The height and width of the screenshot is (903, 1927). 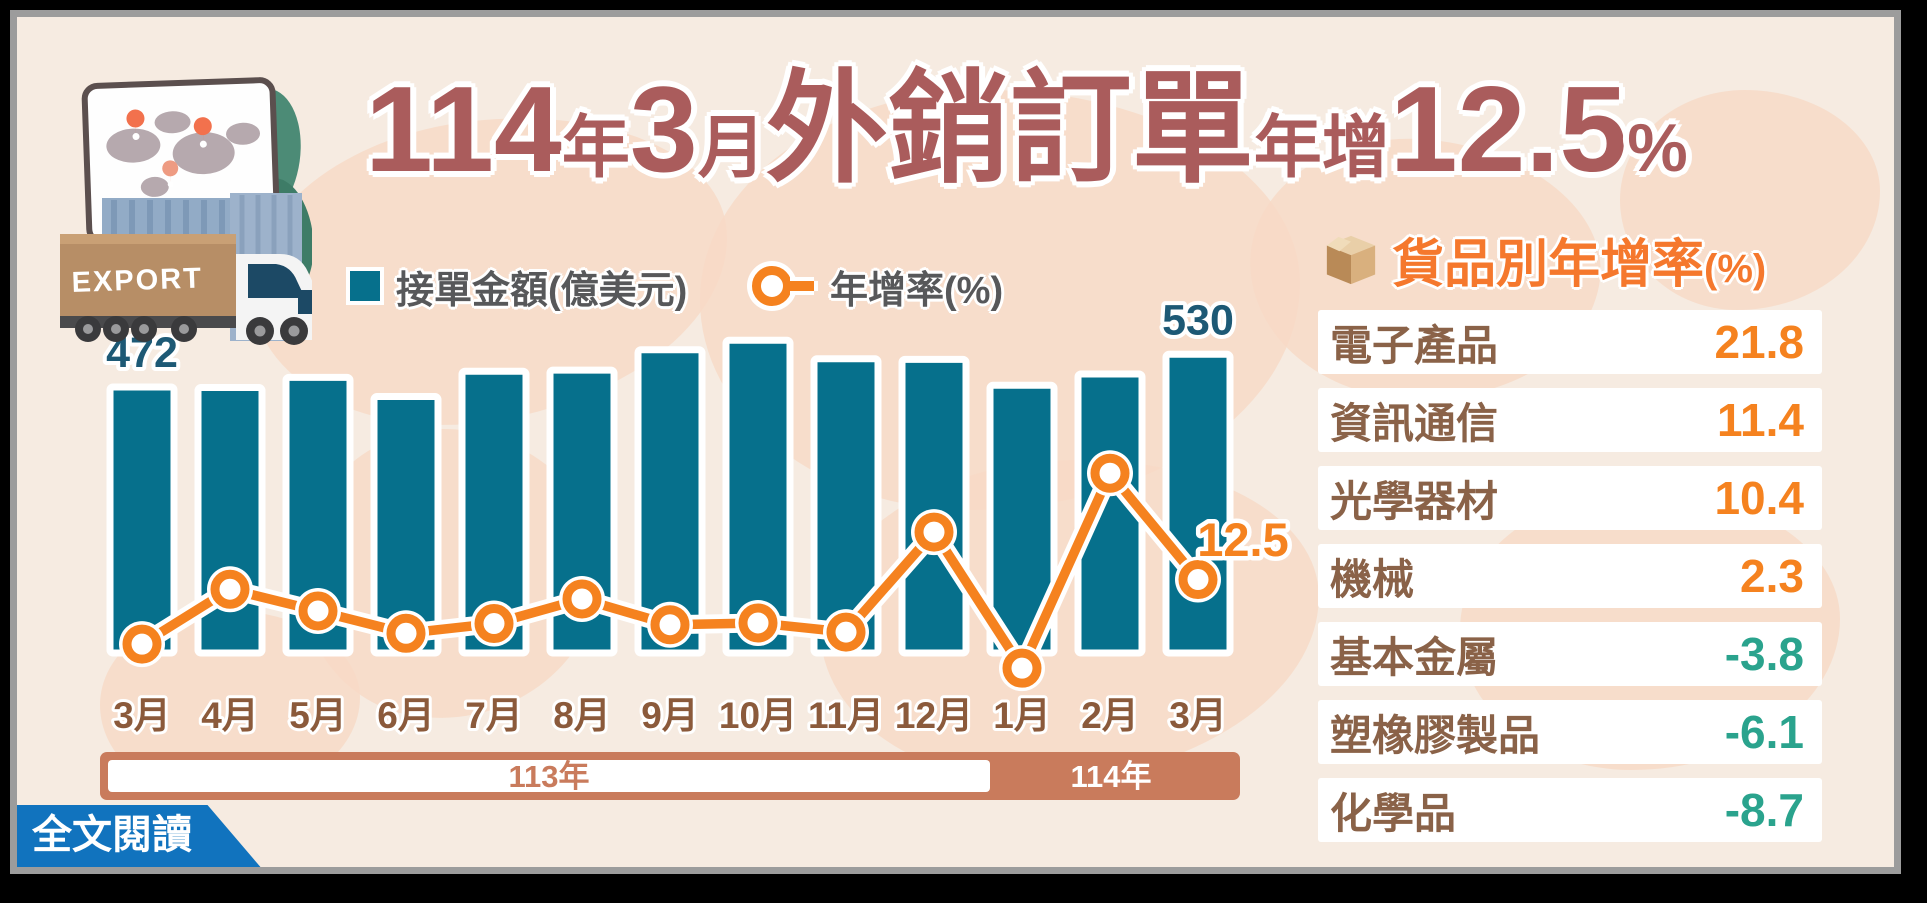 I want to click on year-label-113: 113年, so click(x=548, y=776).